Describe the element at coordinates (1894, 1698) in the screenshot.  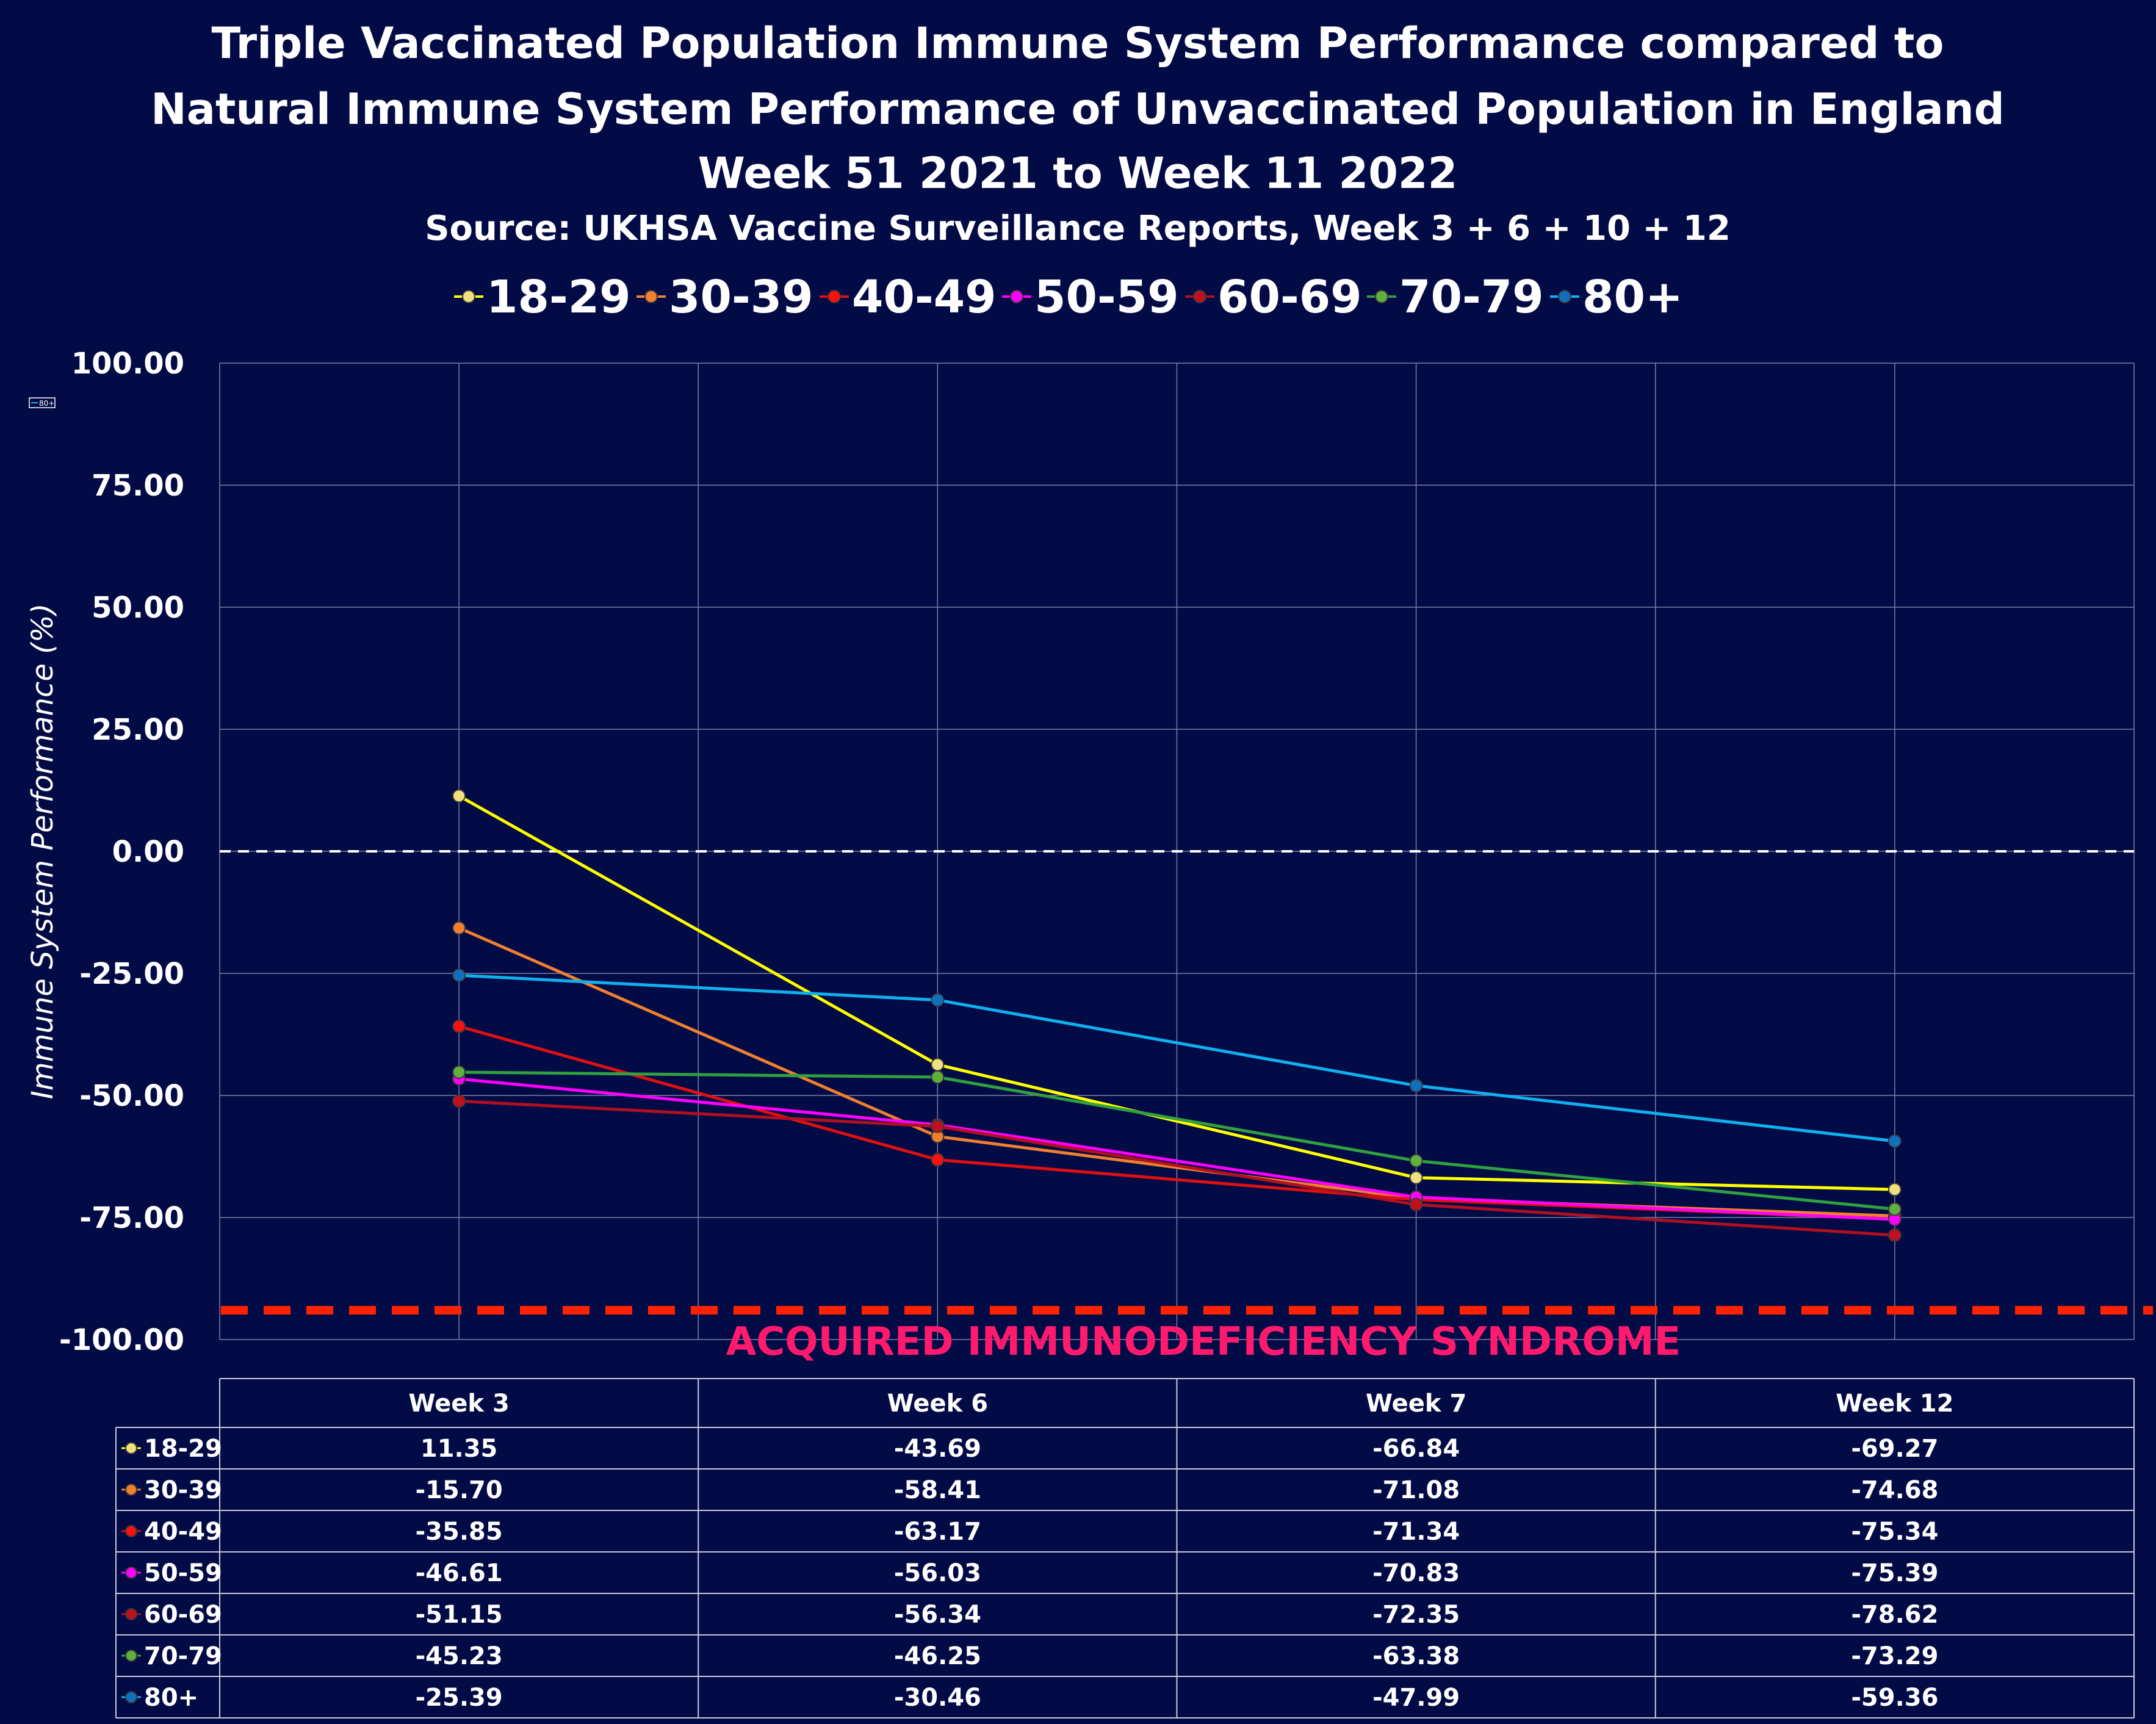
I see `table-cell: -59.36` at that location.